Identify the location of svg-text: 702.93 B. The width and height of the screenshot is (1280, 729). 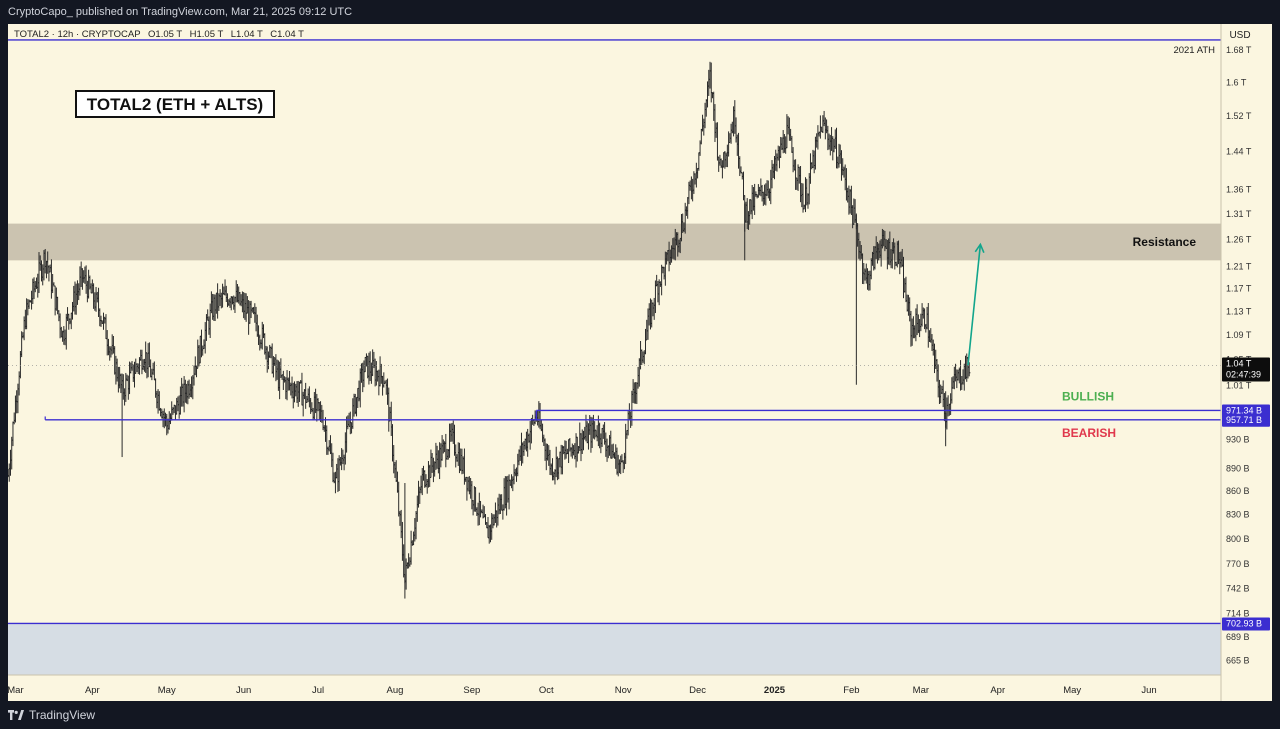
(1244, 623).